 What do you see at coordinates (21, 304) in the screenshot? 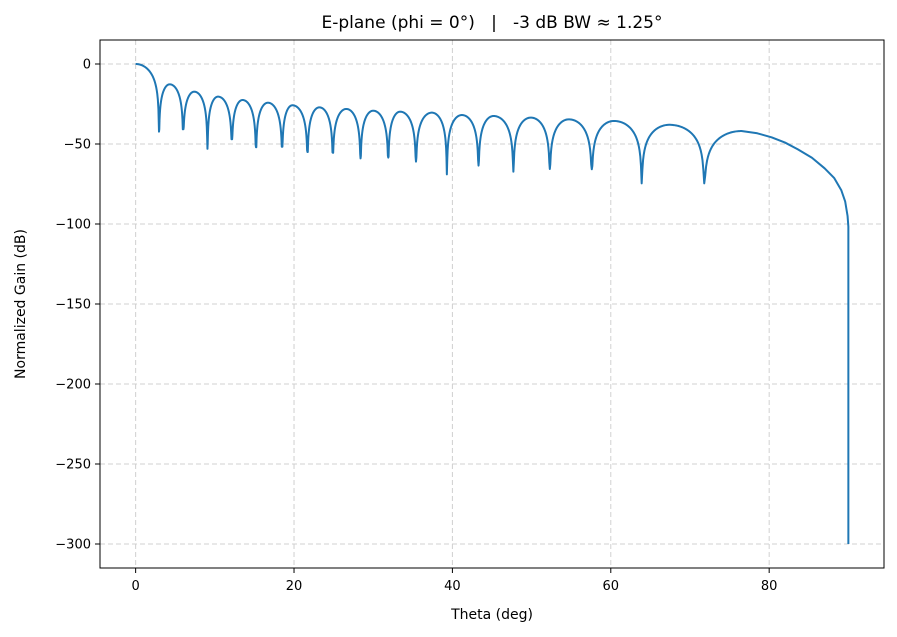
I see `y-axis-label: Normalized Gain (dB)` at bounding box center [21, 304].